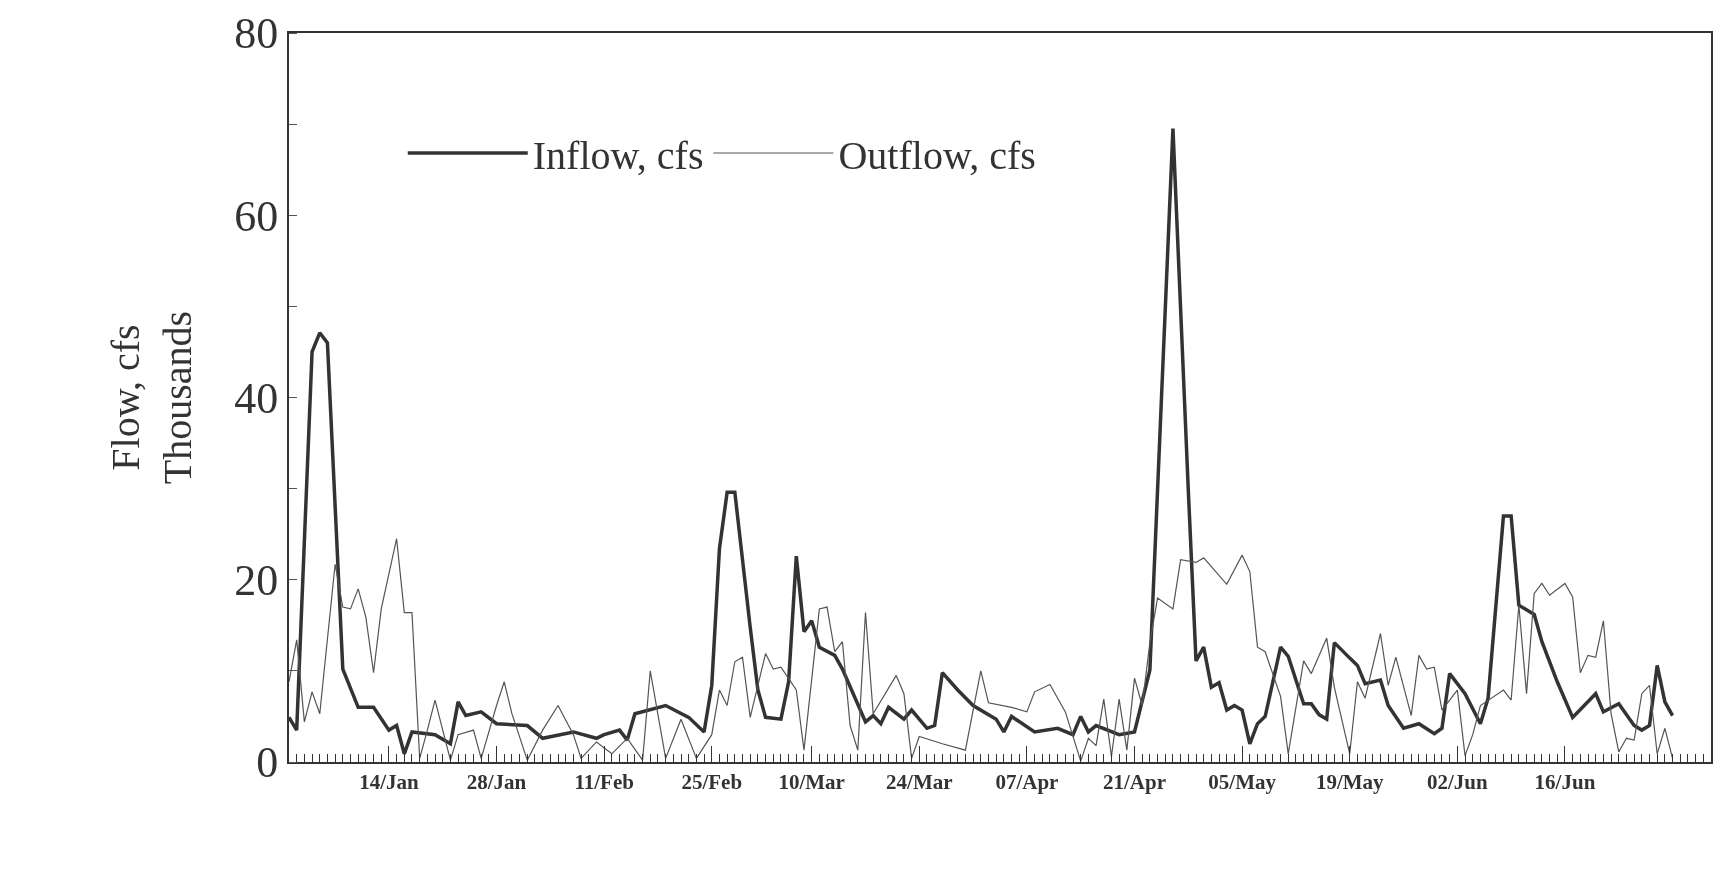 The height and width of the screenshot is (884, 1722). Describe the element at coordinates (1135, 782) in the screenshot. I see `x-tick-label: 21/Apr` at that location.